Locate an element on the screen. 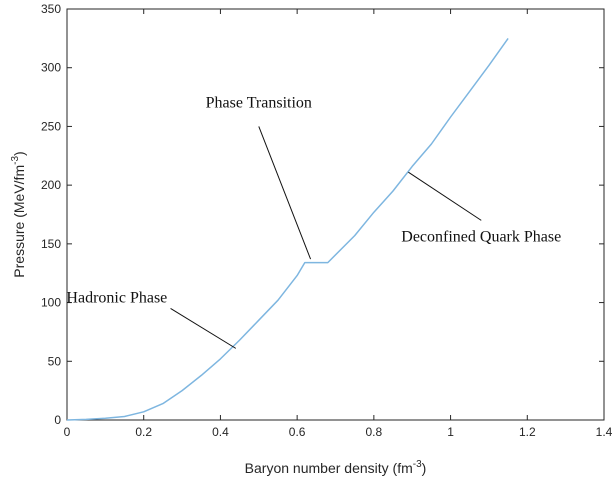 This screenshot has width=615, height=484. x-tick-label: 0.2 is located at coordinates (143, 432).